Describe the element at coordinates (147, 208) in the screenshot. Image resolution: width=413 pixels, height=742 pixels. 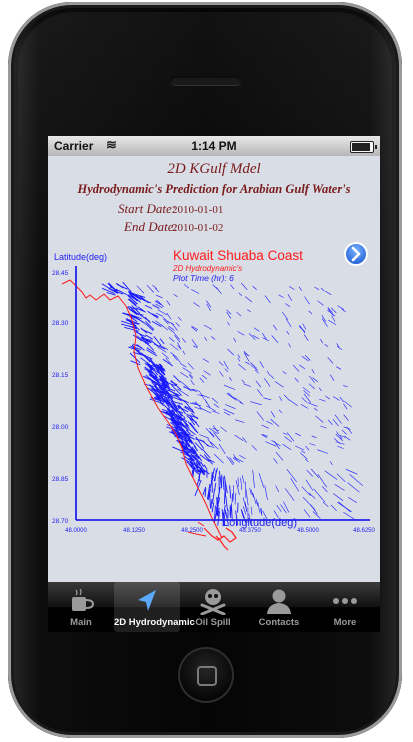
I see `start-date-label: Start Date:` at that location.